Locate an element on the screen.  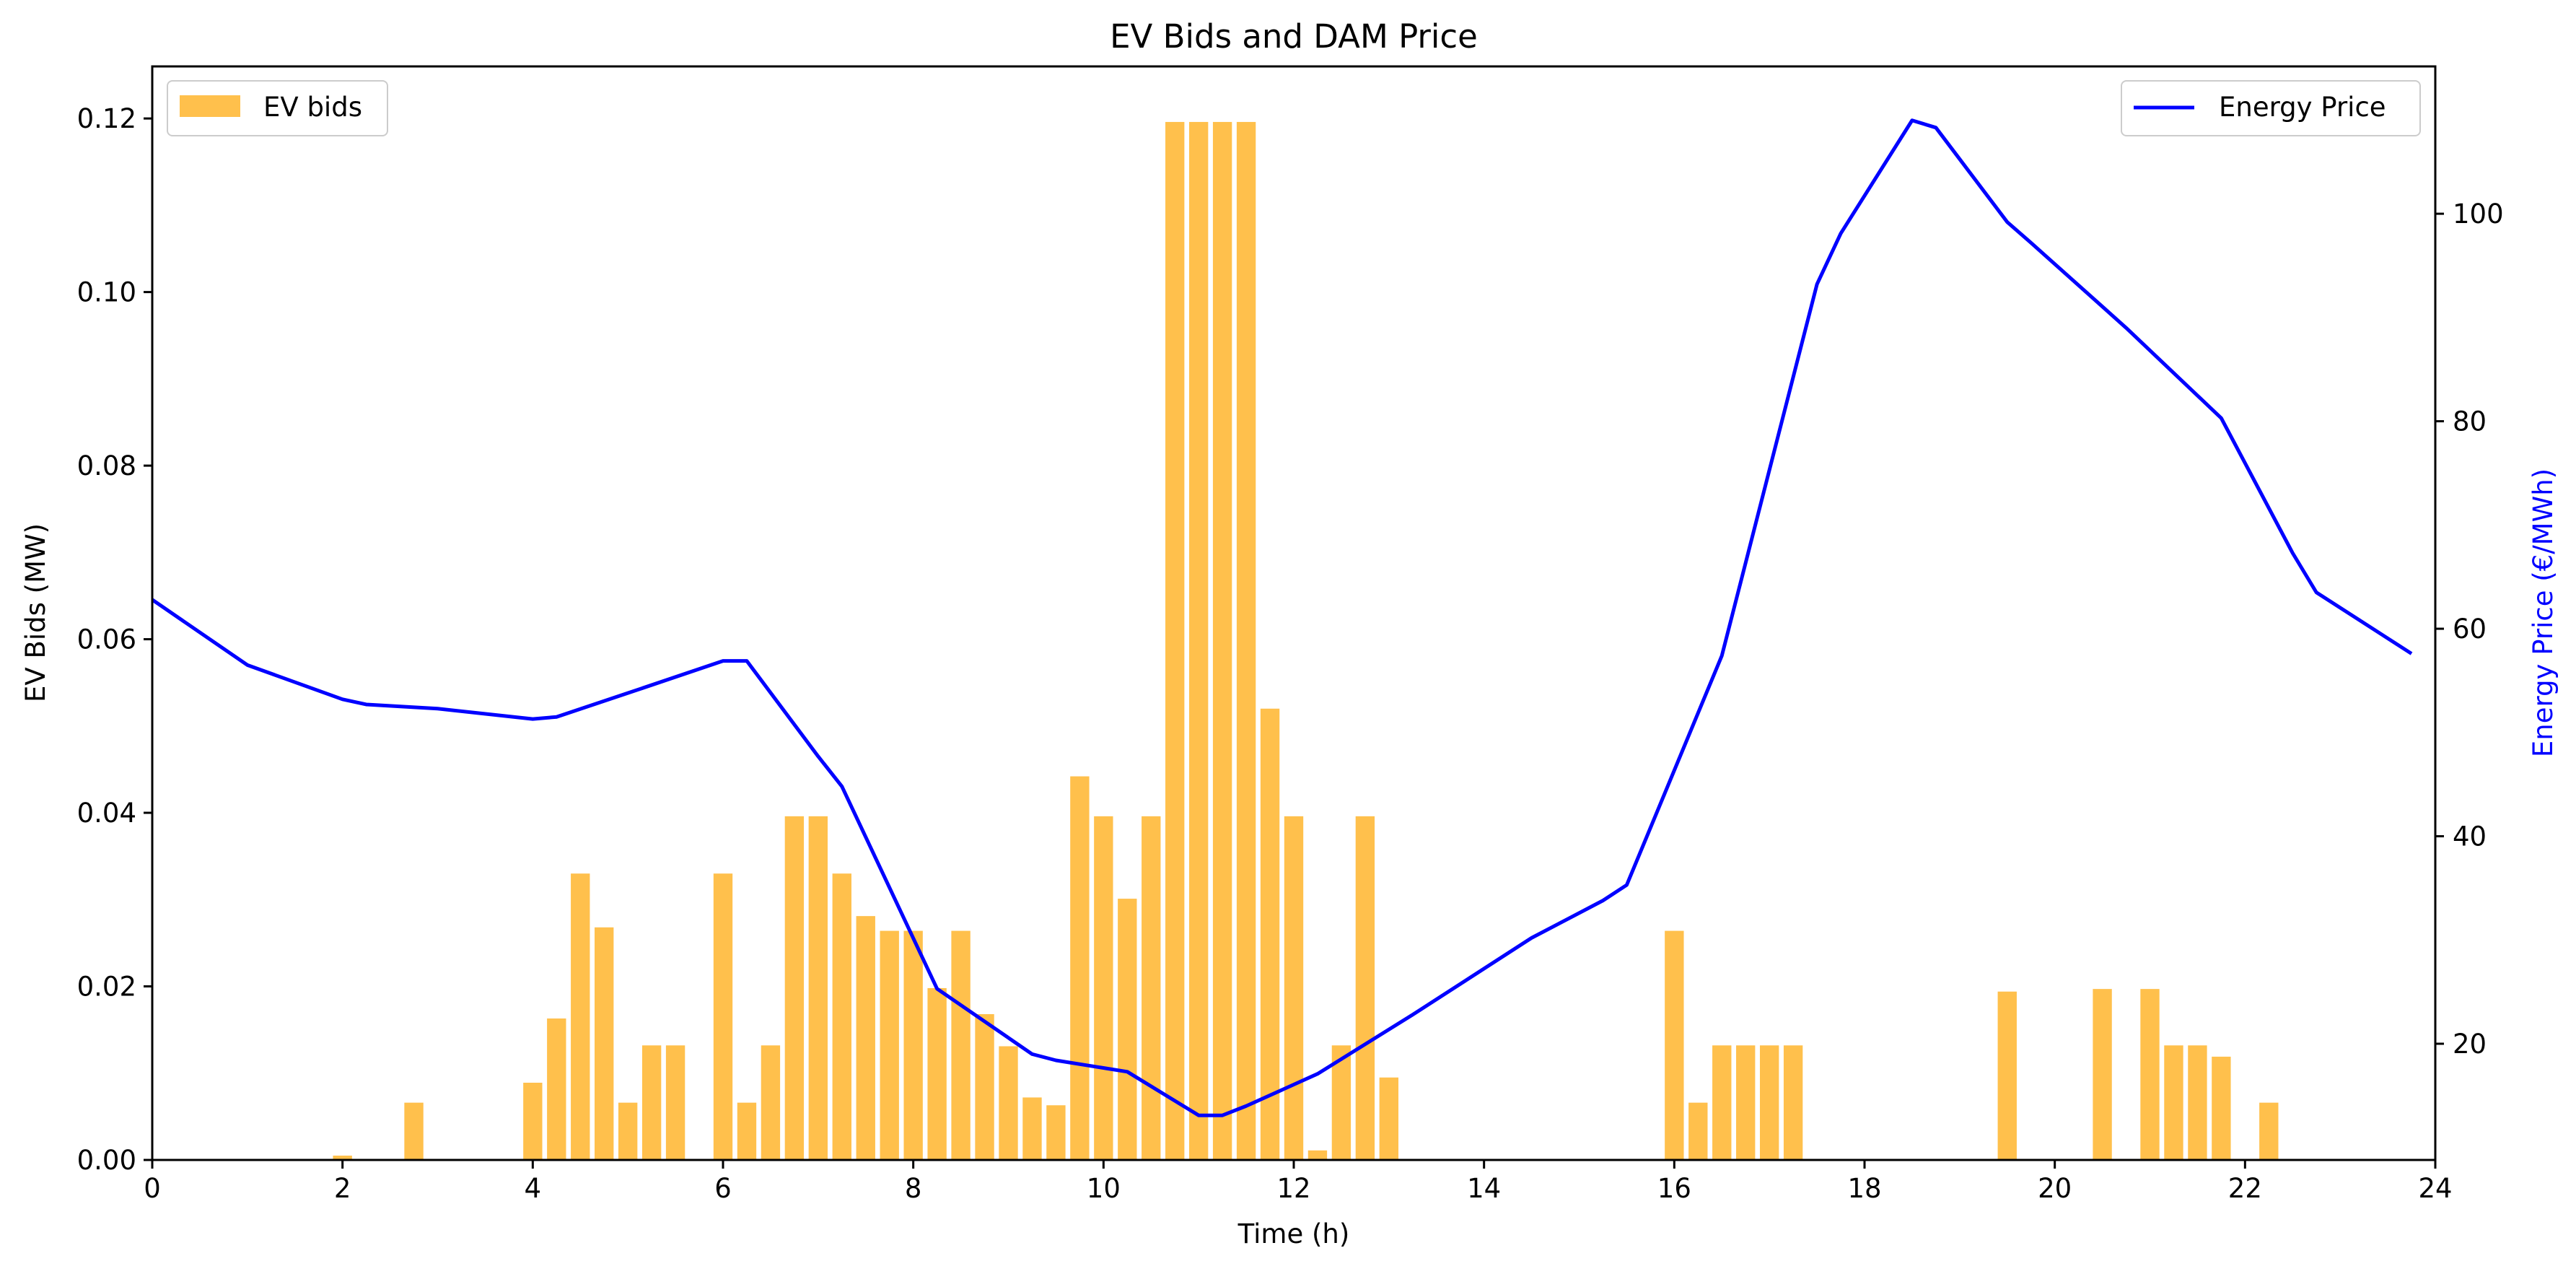
x-tick-label: 10 is located at coordinates (1104, 1189).